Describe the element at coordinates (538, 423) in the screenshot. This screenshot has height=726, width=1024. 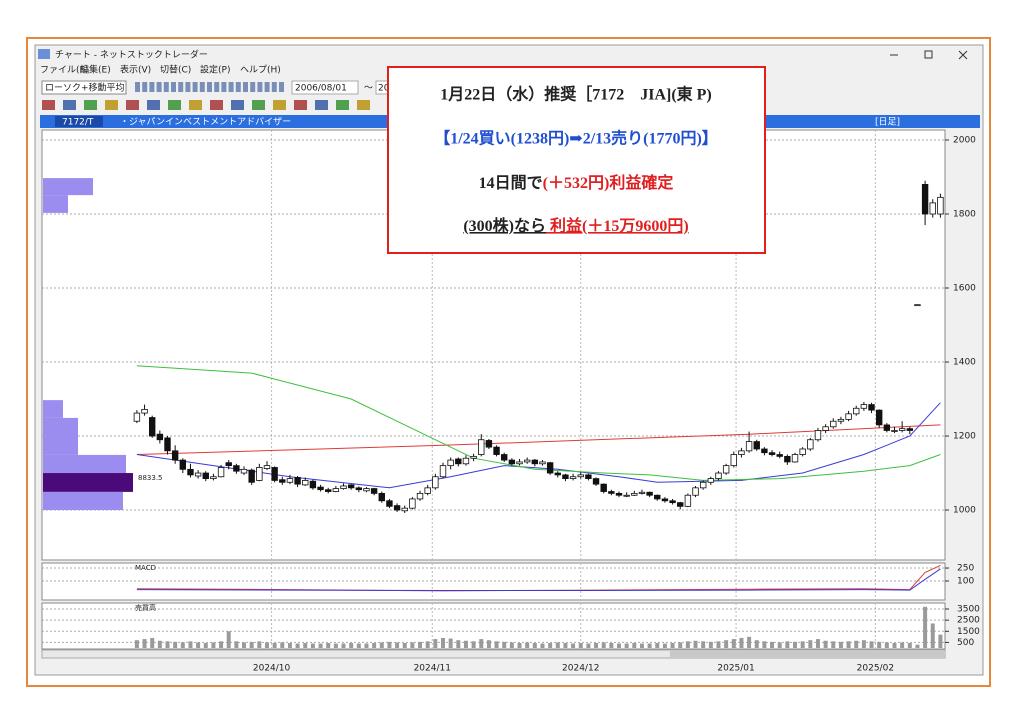
I see `moving-average` at that location.